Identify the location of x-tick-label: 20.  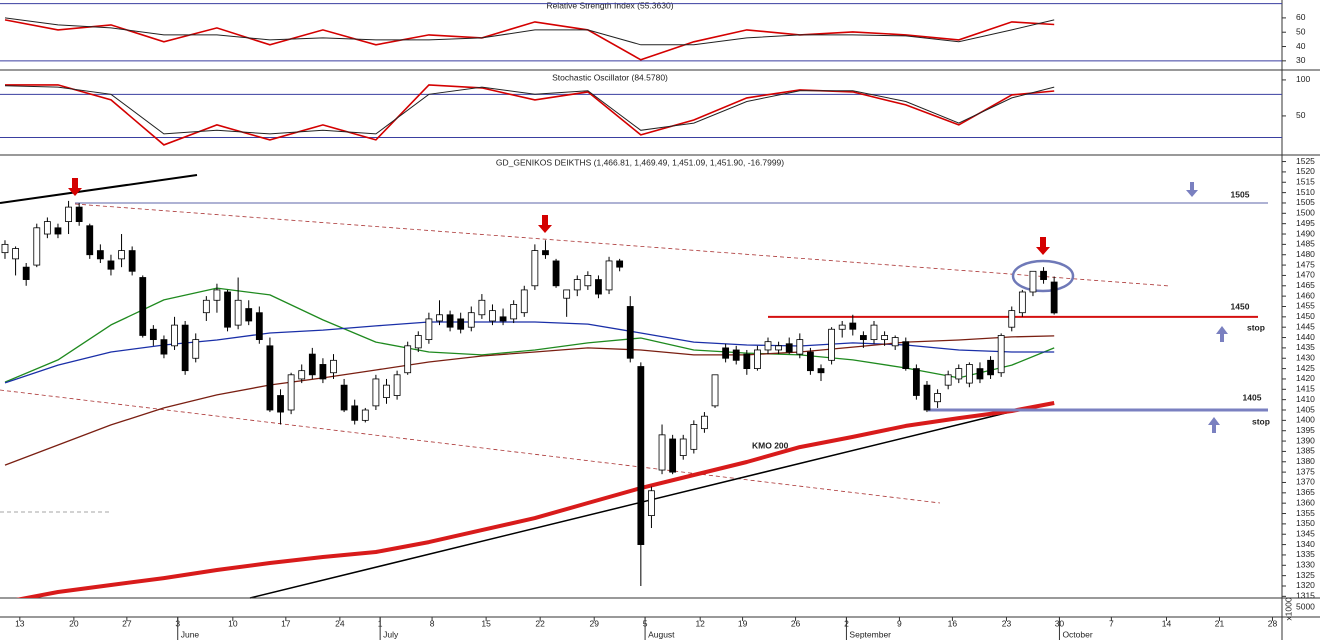
(74, 623).